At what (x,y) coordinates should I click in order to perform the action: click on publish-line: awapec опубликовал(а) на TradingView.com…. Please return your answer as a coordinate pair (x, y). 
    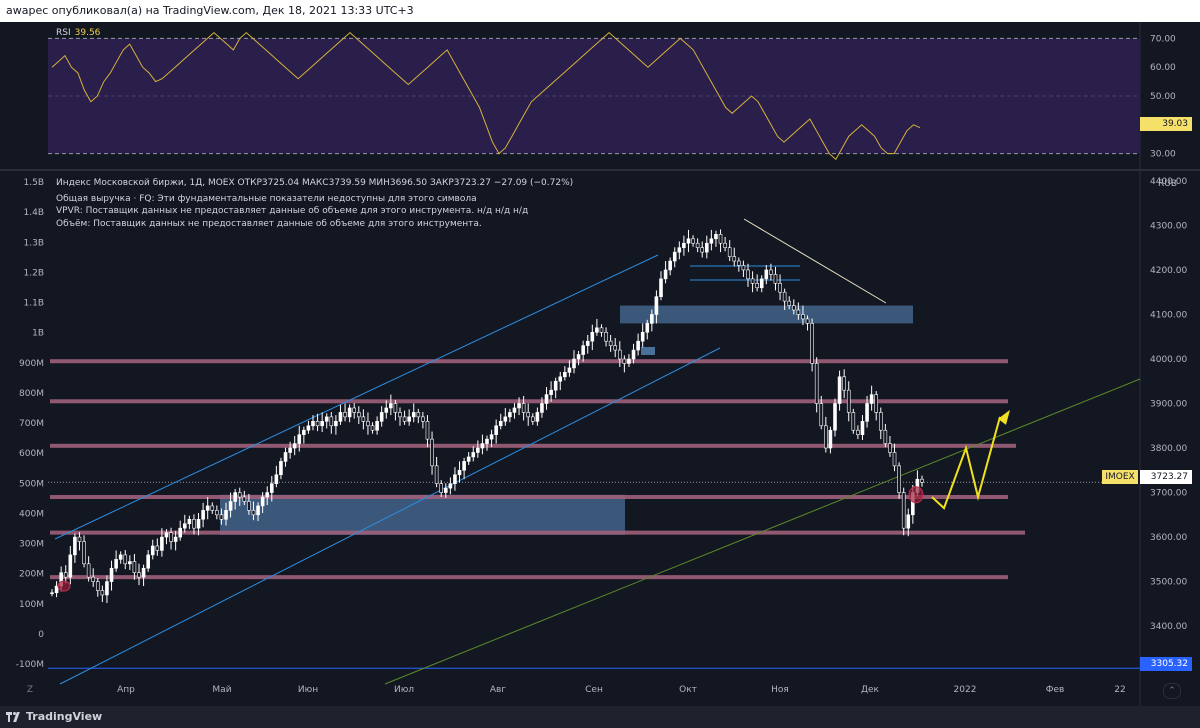
    Looking at the image, I should click on (210, 10).